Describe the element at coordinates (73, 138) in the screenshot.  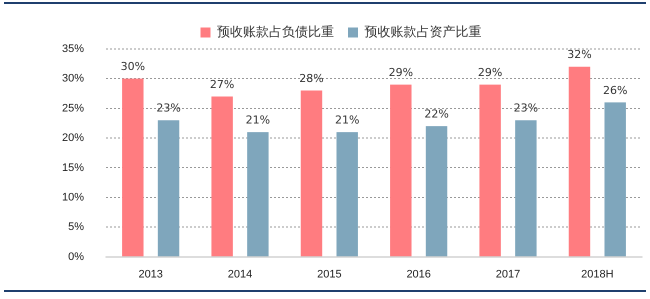
I see `y-tick-label: 20%` at that location.